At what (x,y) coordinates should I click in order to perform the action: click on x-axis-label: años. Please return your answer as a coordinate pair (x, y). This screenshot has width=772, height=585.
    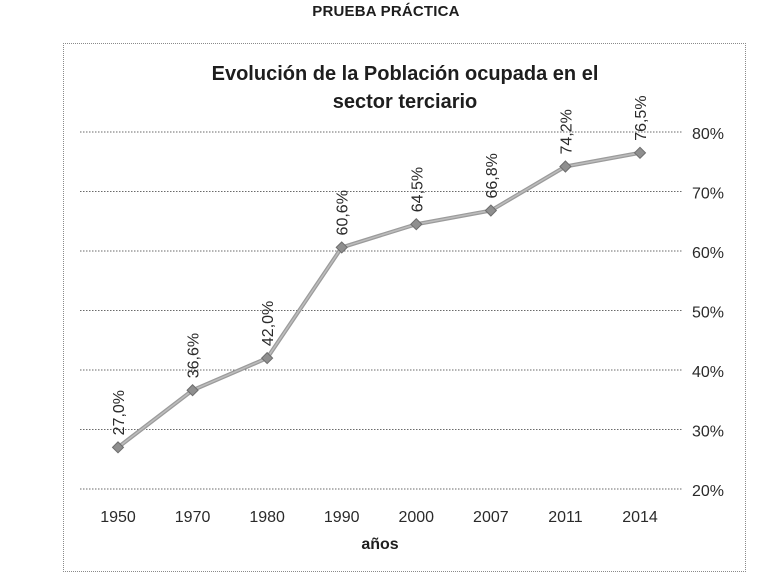
    Looking at the image, I should click on (379, 544).